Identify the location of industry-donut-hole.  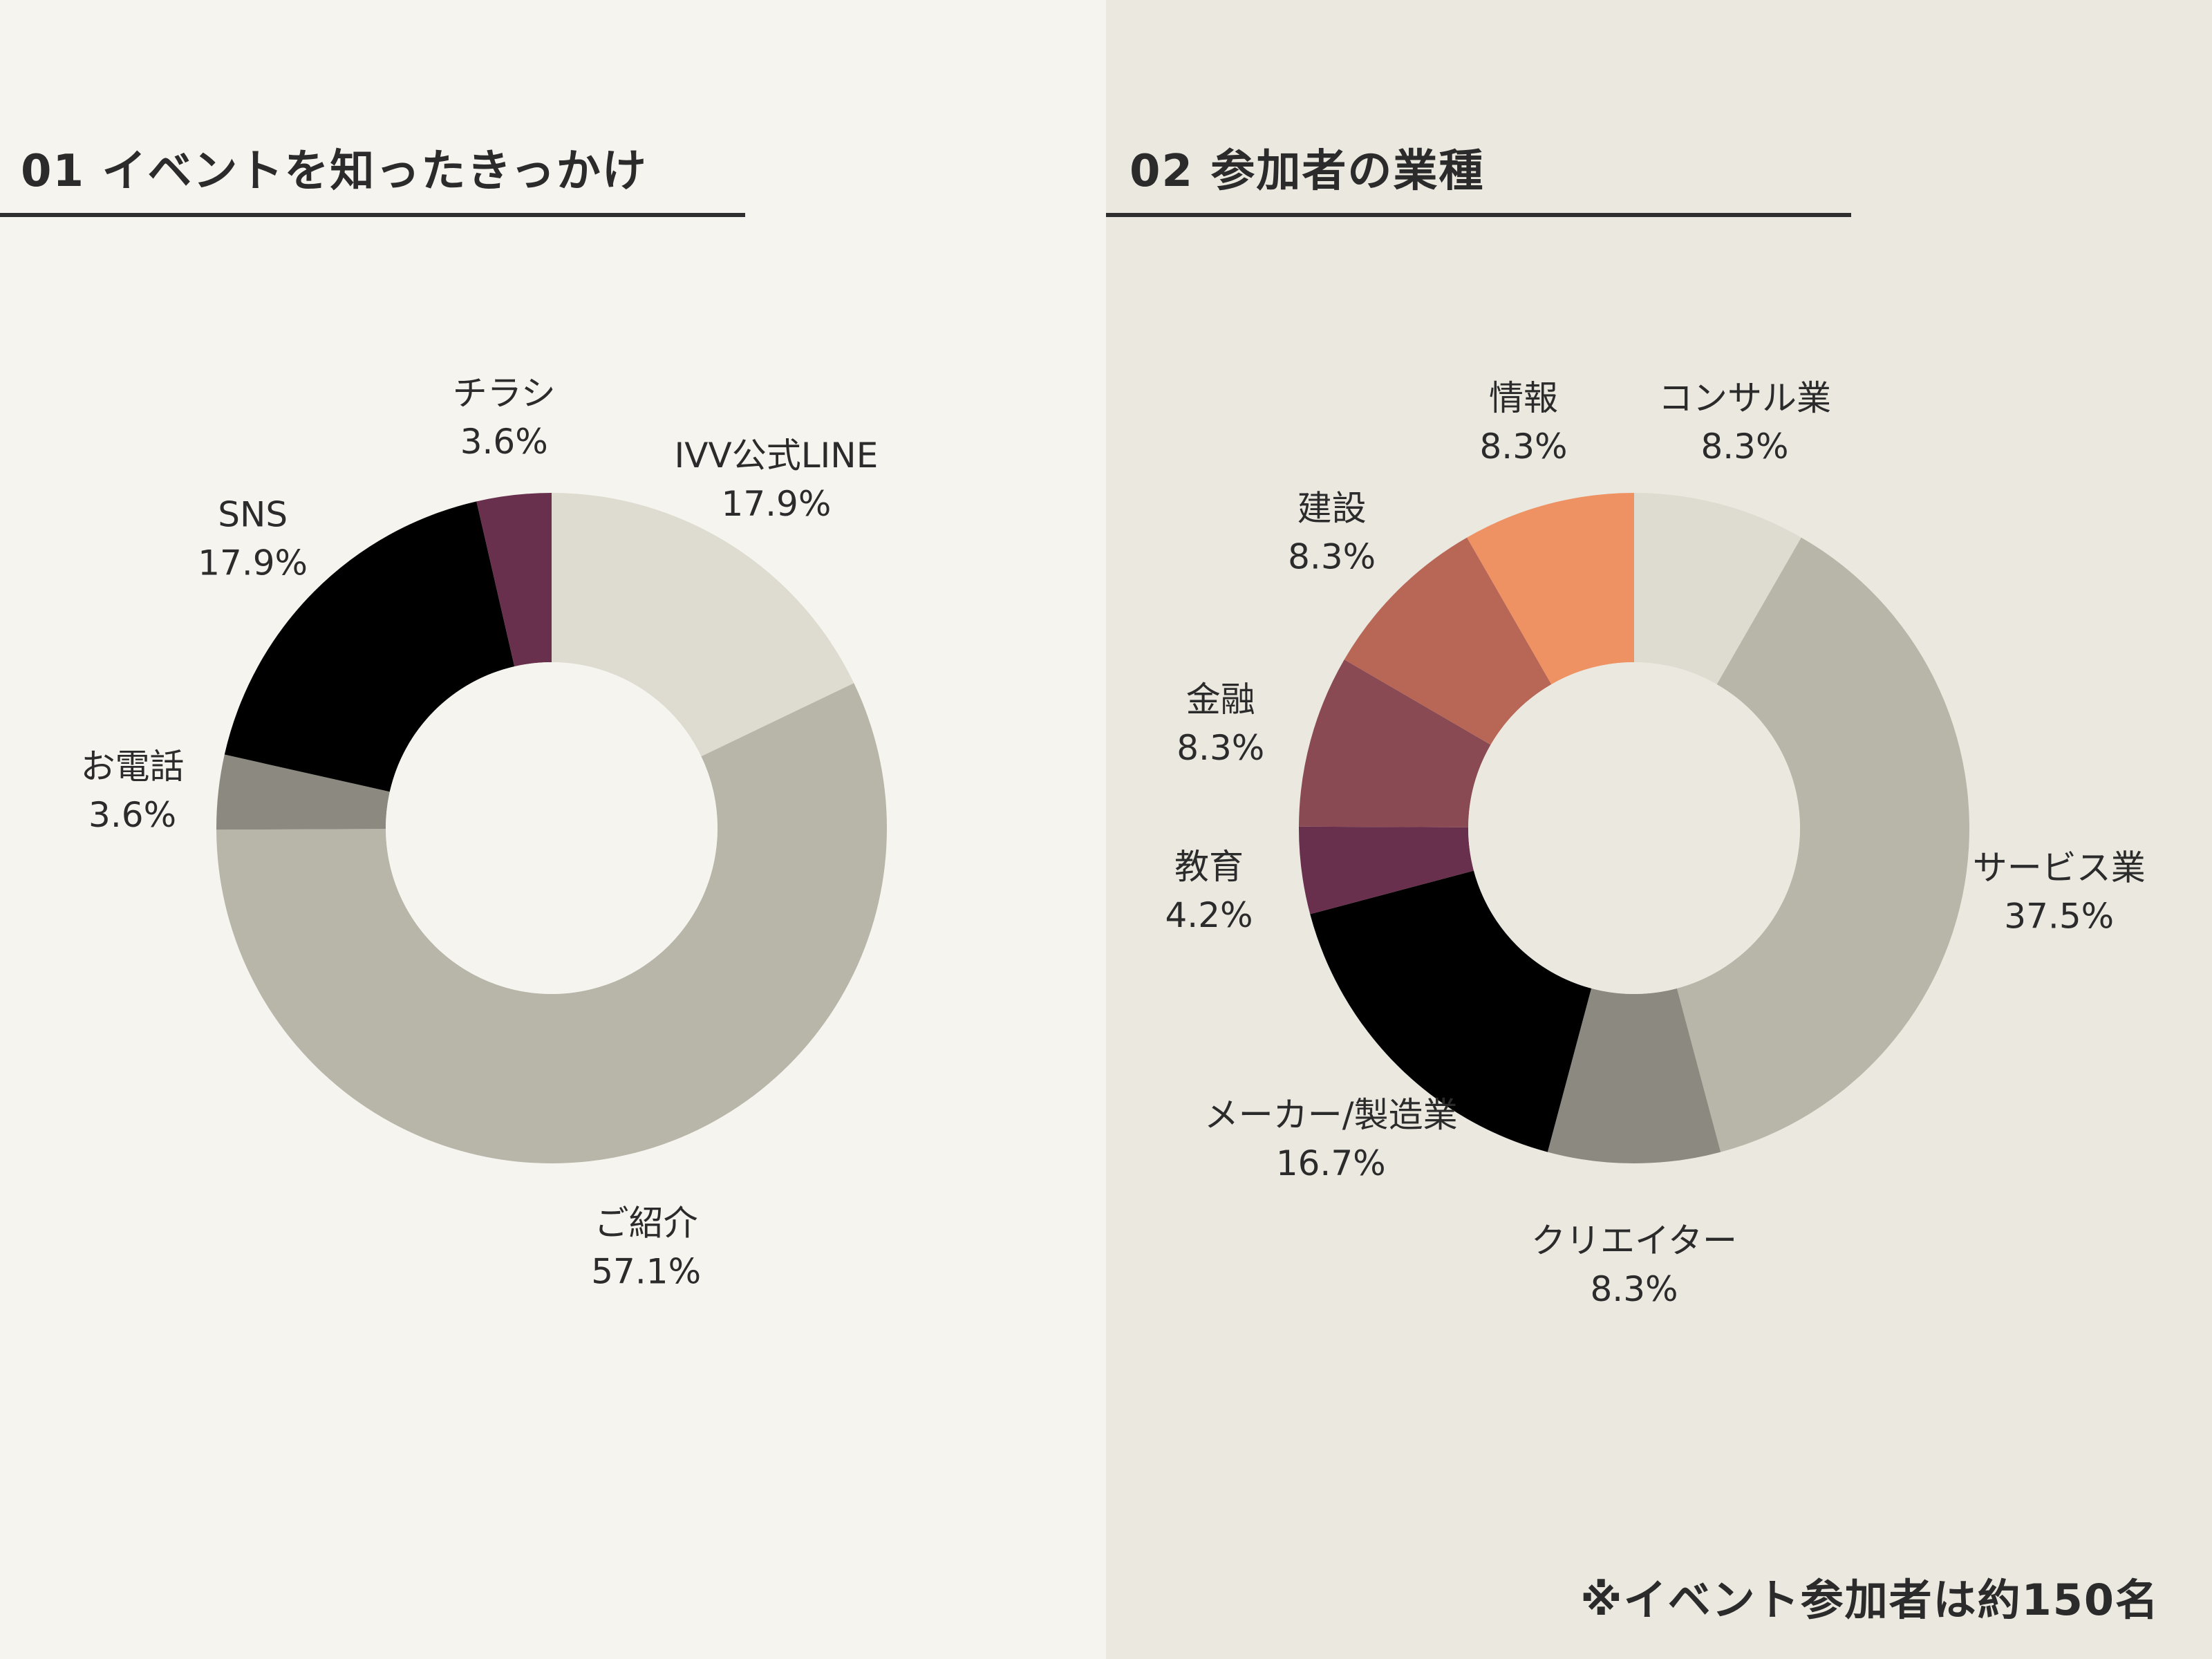
(1634, 828).